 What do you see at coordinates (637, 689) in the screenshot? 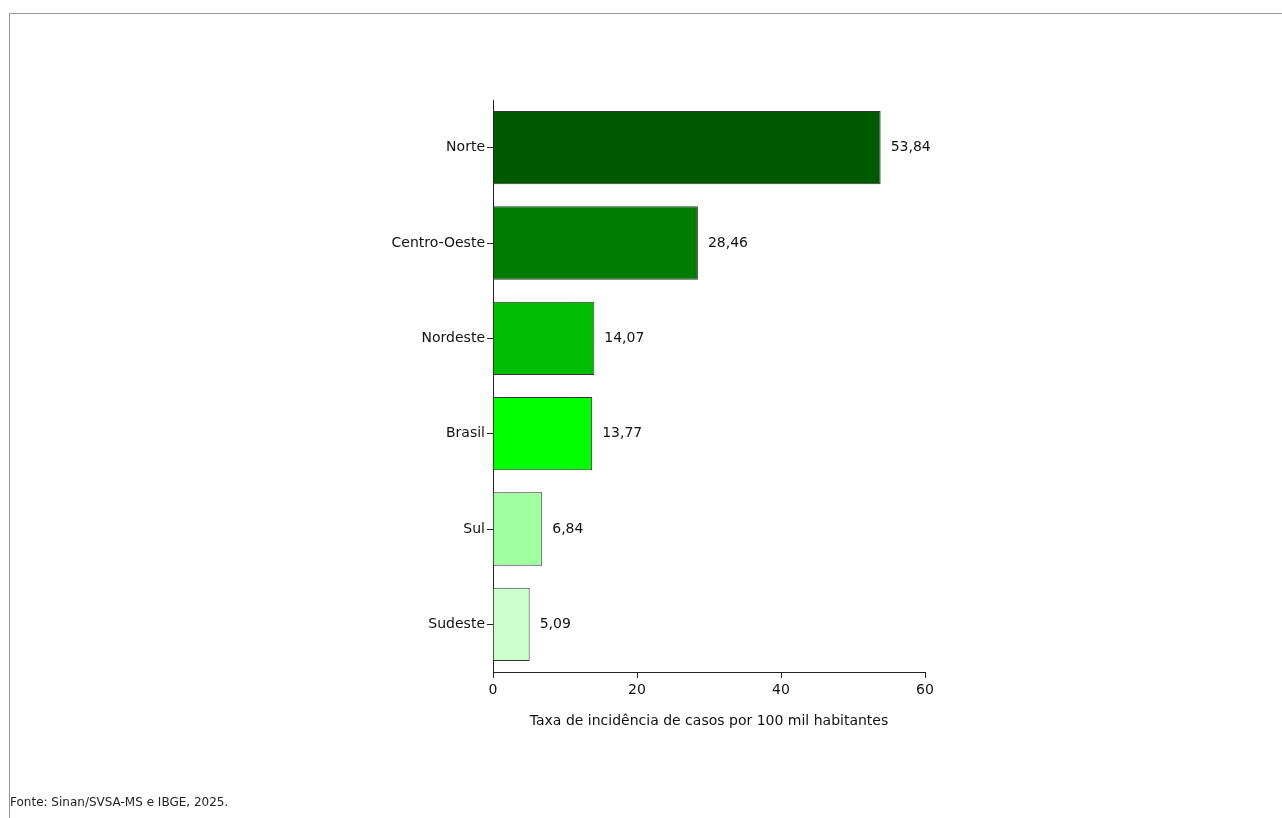
I see `x-tick-label: 20` at bounding box center [637, 689].